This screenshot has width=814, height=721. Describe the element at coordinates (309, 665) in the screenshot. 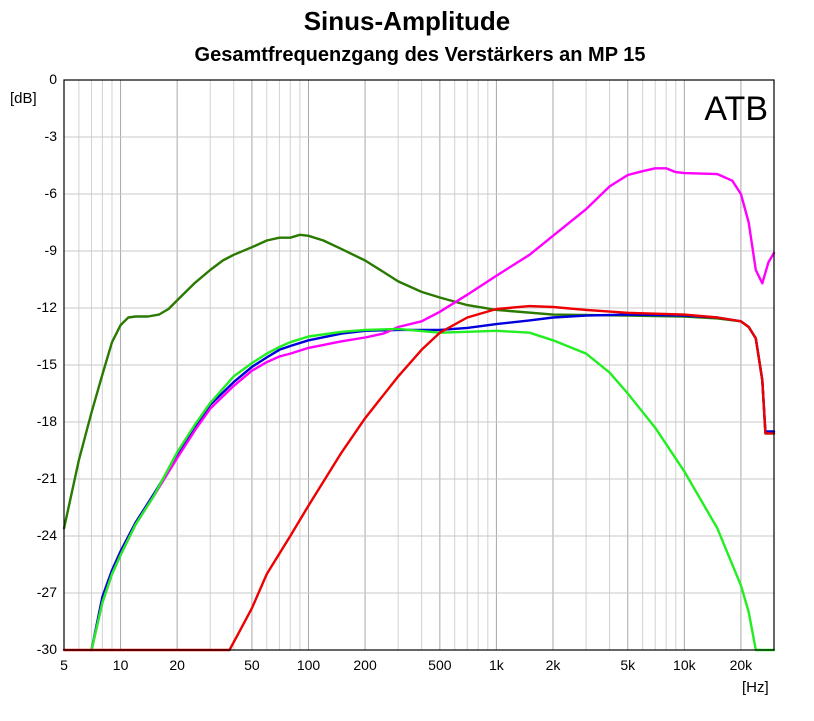

I see `x-tick-label: 100` at that location.